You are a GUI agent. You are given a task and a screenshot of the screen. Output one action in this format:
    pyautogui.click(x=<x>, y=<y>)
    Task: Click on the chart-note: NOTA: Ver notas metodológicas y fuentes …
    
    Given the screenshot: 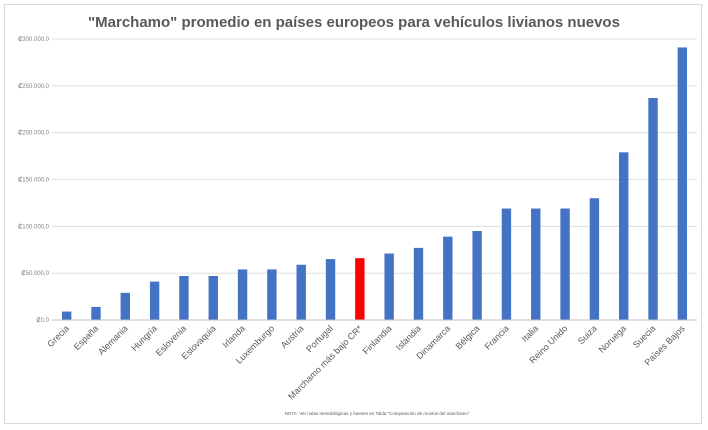 What is the action you would take?
    pyautogui.click(x=377, y=413)
    